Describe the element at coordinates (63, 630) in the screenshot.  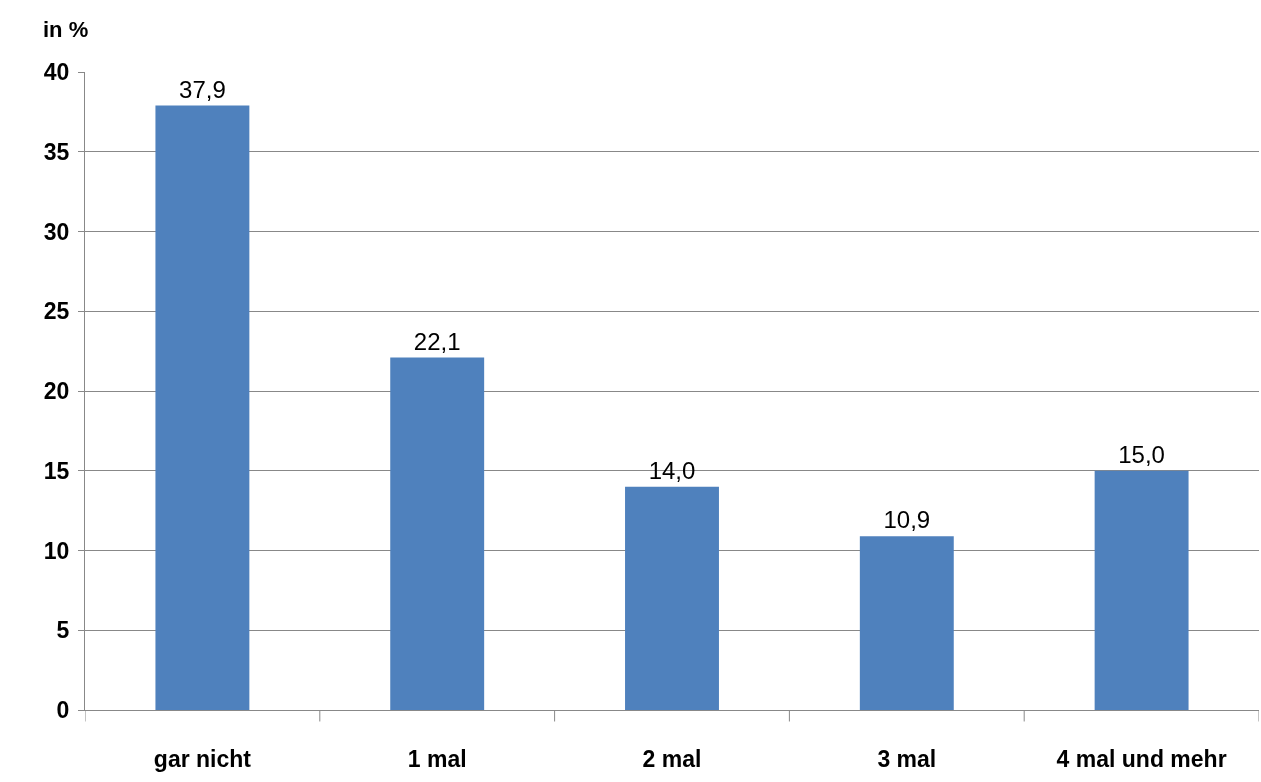
I see `y-tick-label: 5` at that location.